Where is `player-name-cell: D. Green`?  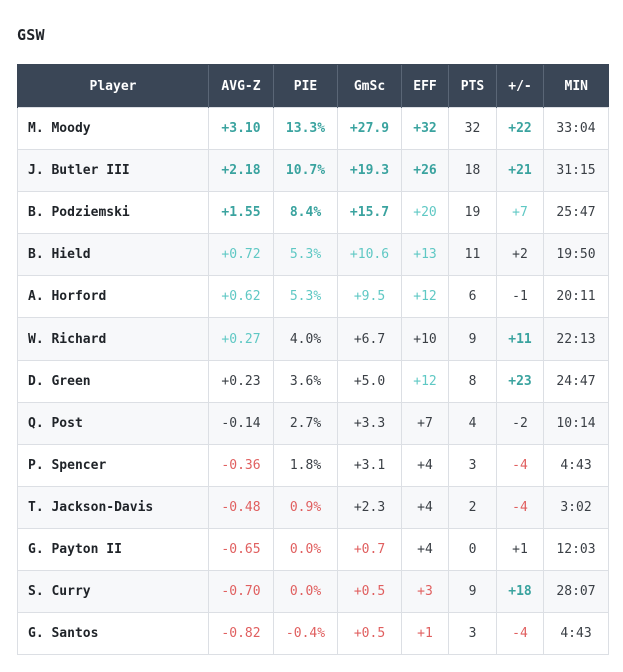 player-name-cell: D. Green is located at coordinates (113, 381).